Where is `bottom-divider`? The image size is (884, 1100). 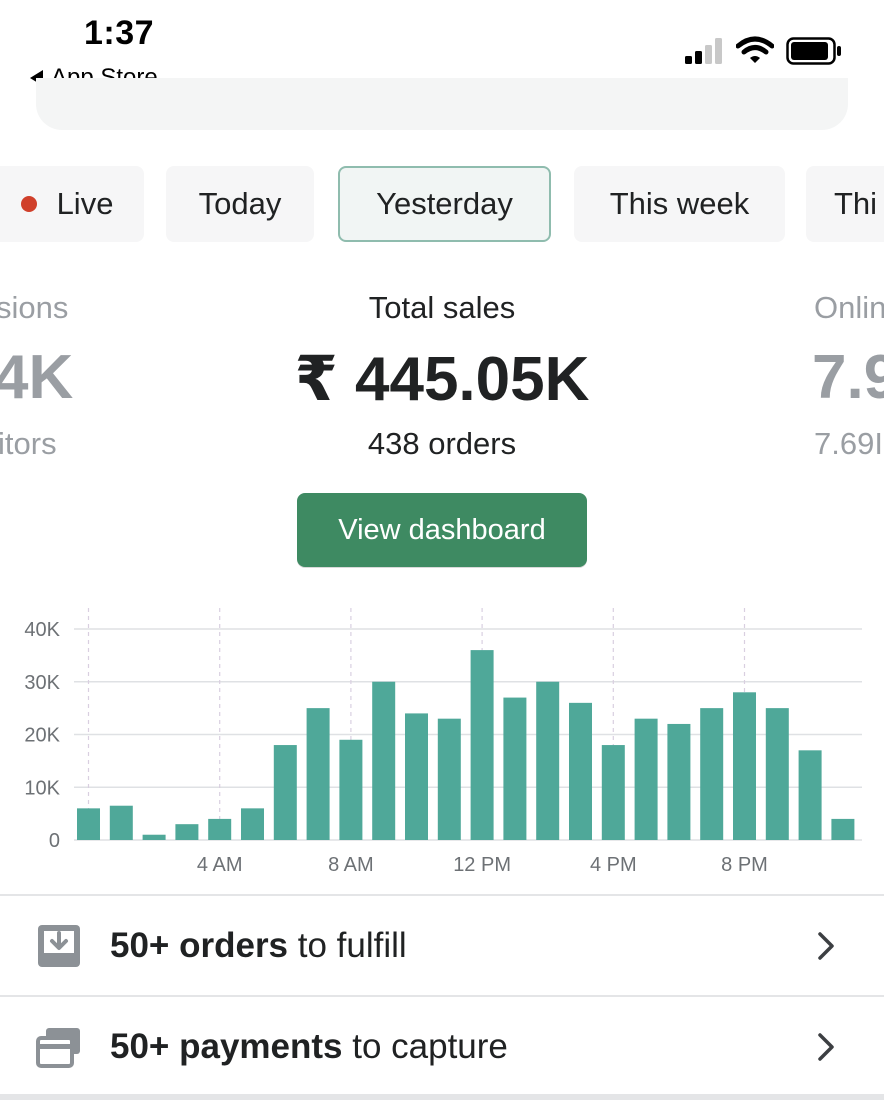
bottom-divider is located at coordinates (442, 1097).